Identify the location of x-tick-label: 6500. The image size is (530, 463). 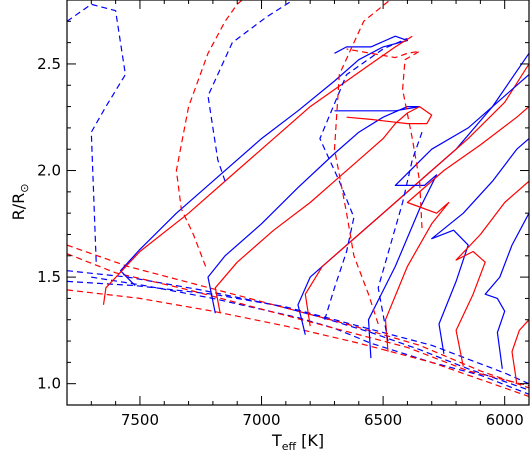
(383, 420).